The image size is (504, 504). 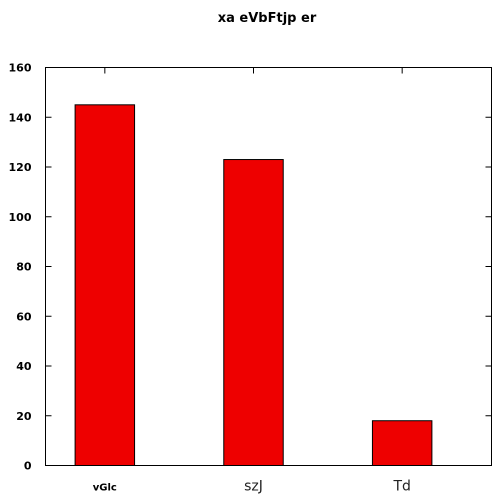 What do you see at coordinates (105, 488) in the screenshot?
I see `x-tick-label: vGlc` at bounding box center [105, 488].